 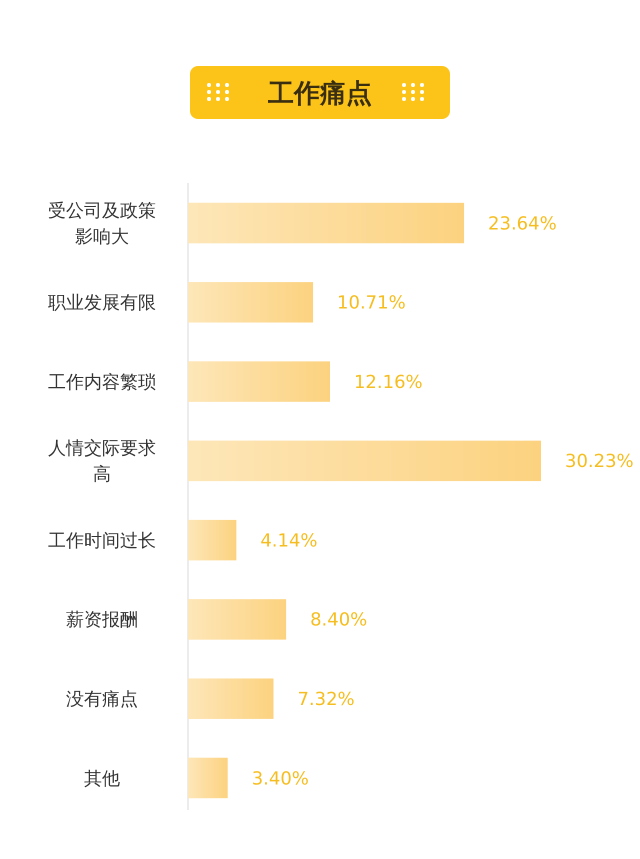 I want to click on y-tick-label: 工作时间过长, so click(x=102, y=541).